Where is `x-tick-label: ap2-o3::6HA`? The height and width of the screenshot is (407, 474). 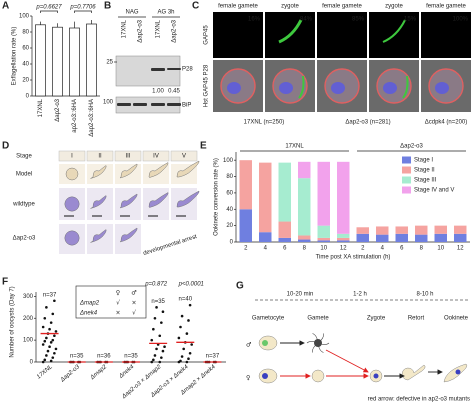 x-tick-label: ap2-o3::6HA is located at coordinates (75, 116).